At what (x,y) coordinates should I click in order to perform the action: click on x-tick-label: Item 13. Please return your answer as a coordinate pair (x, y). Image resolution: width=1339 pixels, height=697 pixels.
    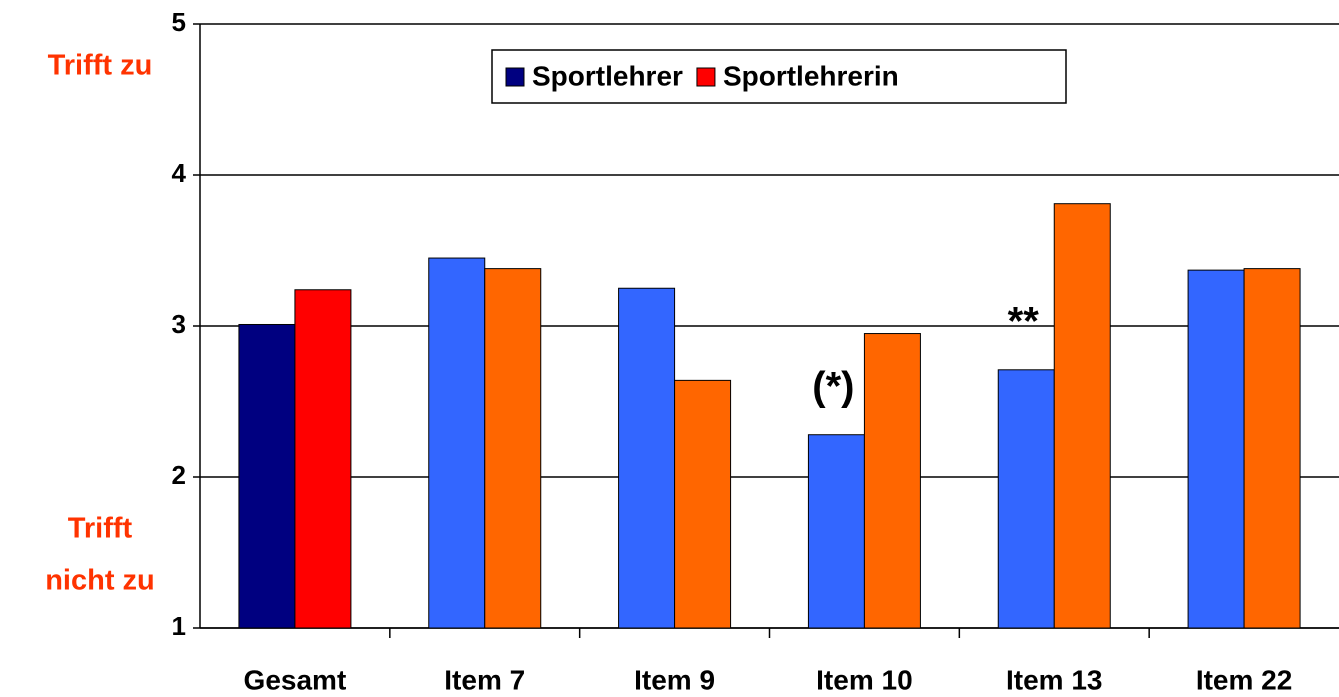
    Looking at the image, I should click on (1054, 679).